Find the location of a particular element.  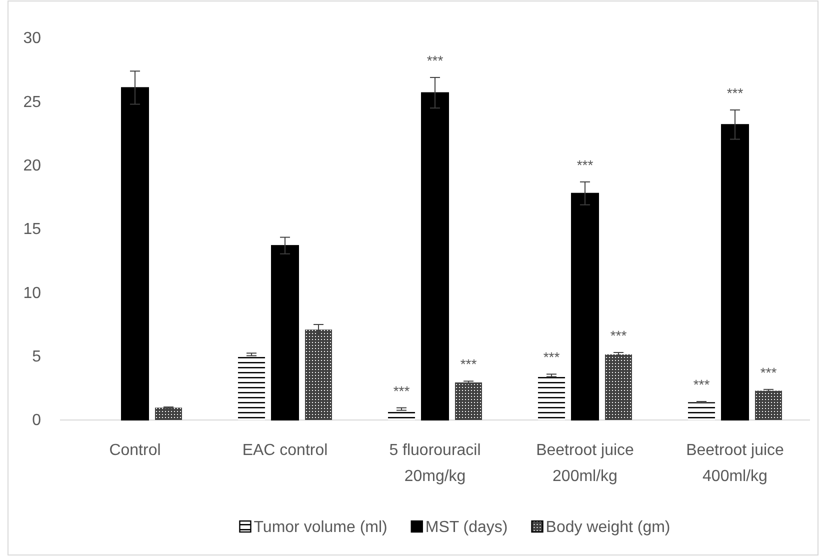

y-tick-label: 25 is located at coordinates (32, 102).